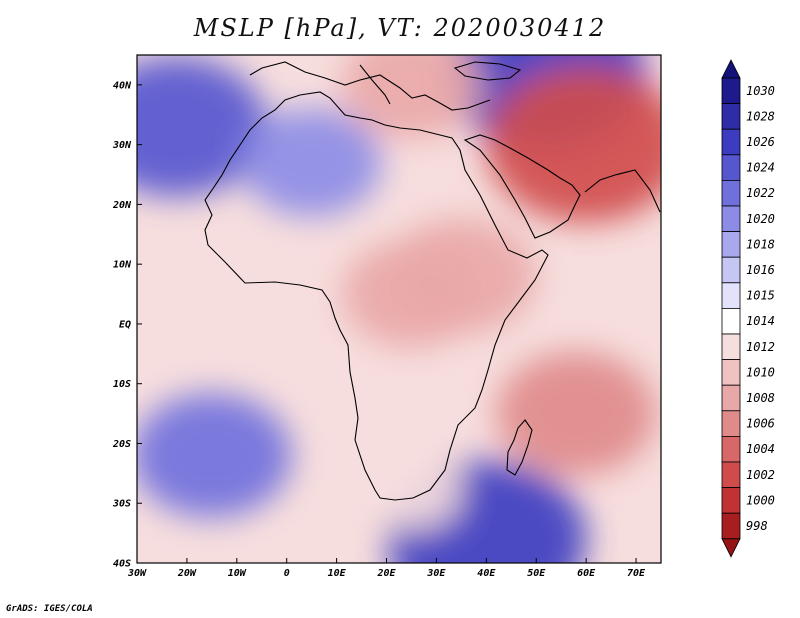 This screenshot has height=618, width=800. What do you see at coordinates (760, 500) in the screenshot?
I see `colorbar-label: 1000` at bounding box center [760, 500].